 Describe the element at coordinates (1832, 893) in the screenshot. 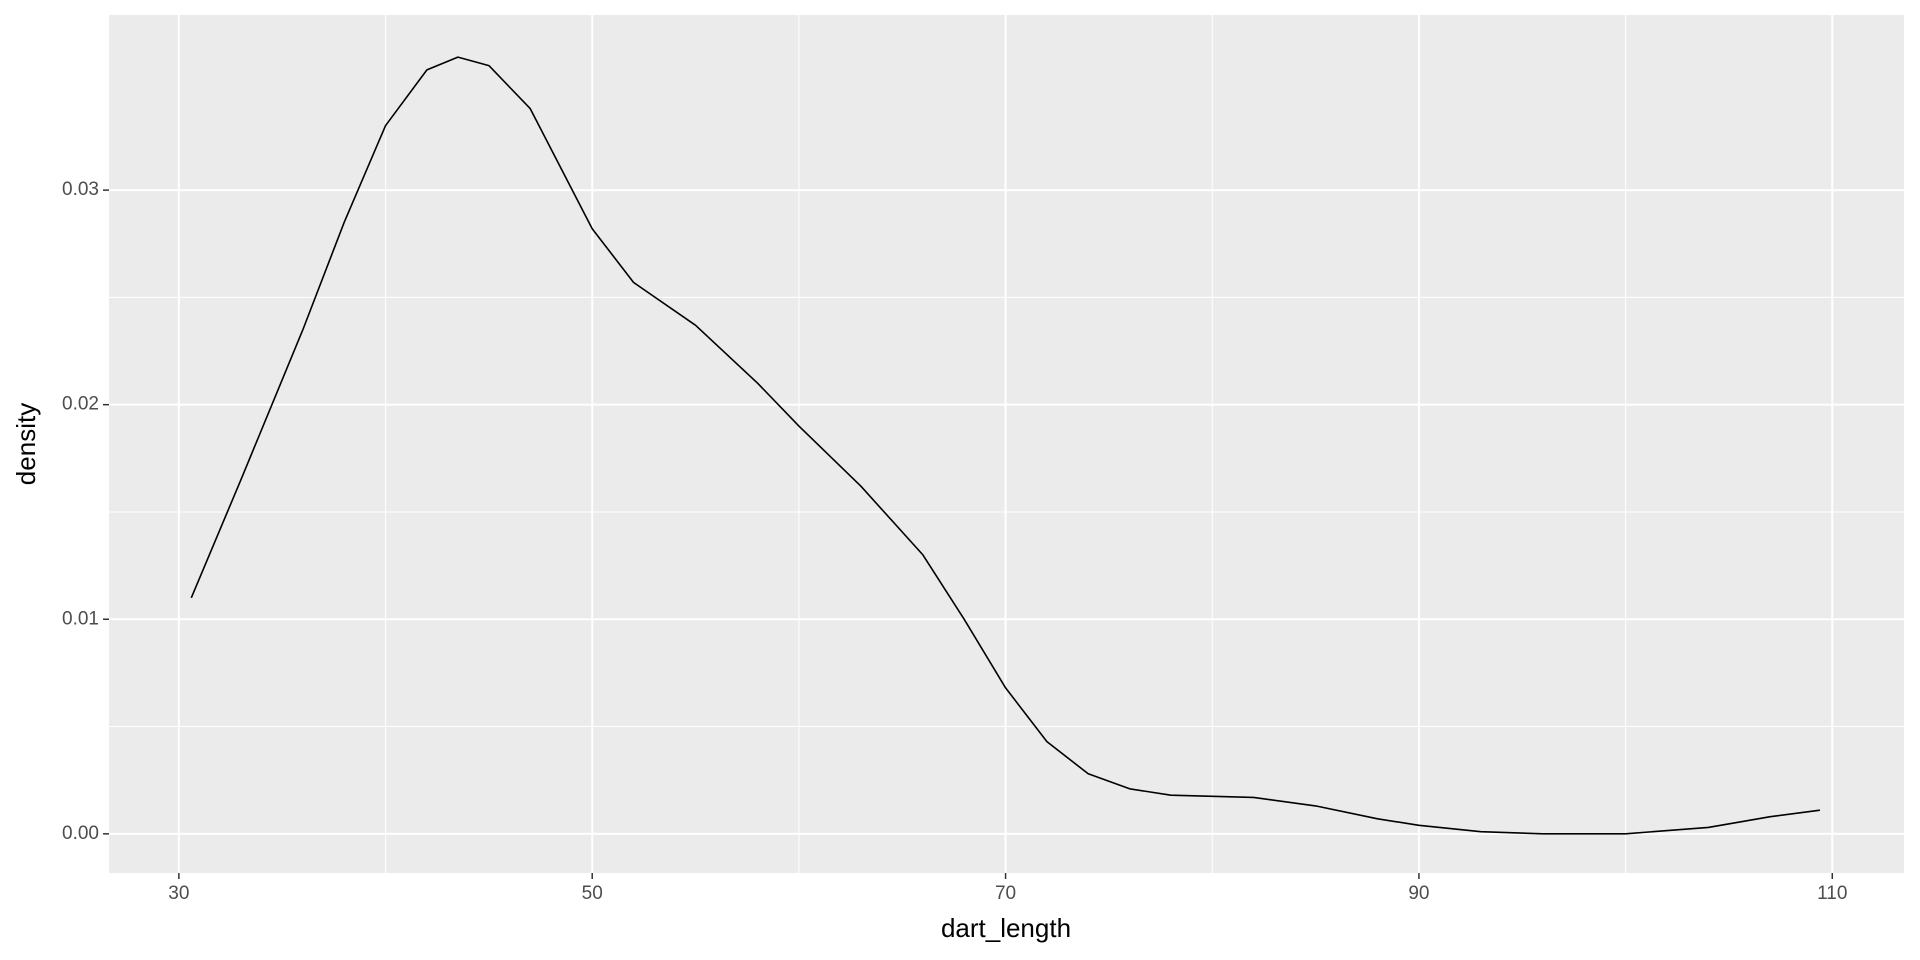

I see `x-tick-label: 110` at that location.